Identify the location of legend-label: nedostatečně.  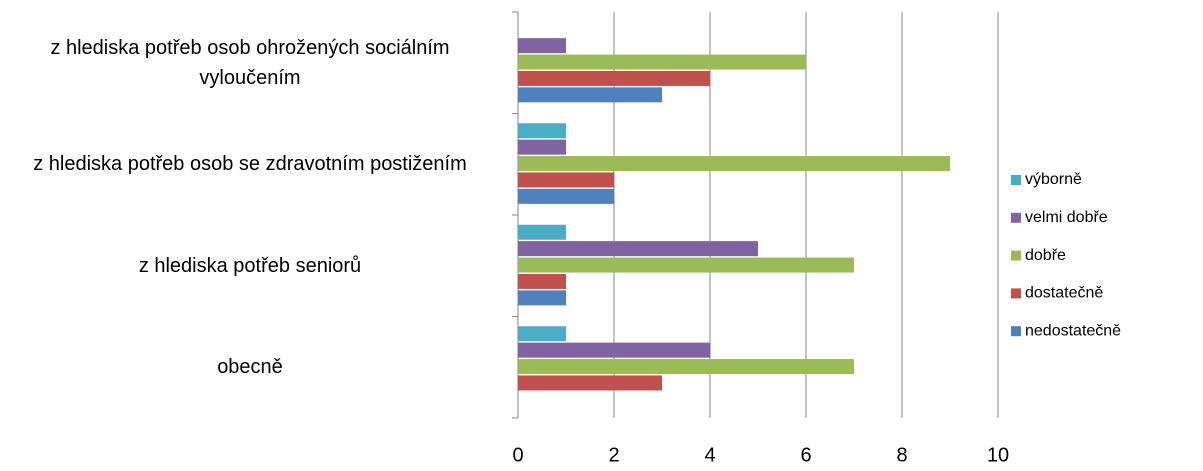
(1073, 330).